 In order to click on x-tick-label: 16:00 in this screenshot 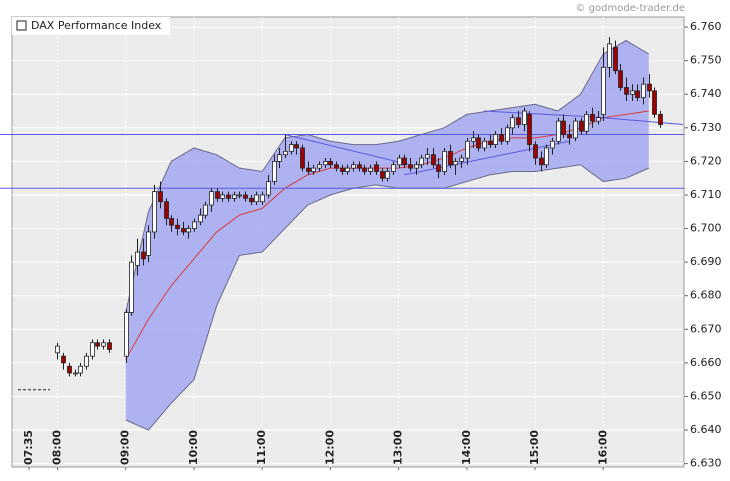, I will do `click(602, 447)`.